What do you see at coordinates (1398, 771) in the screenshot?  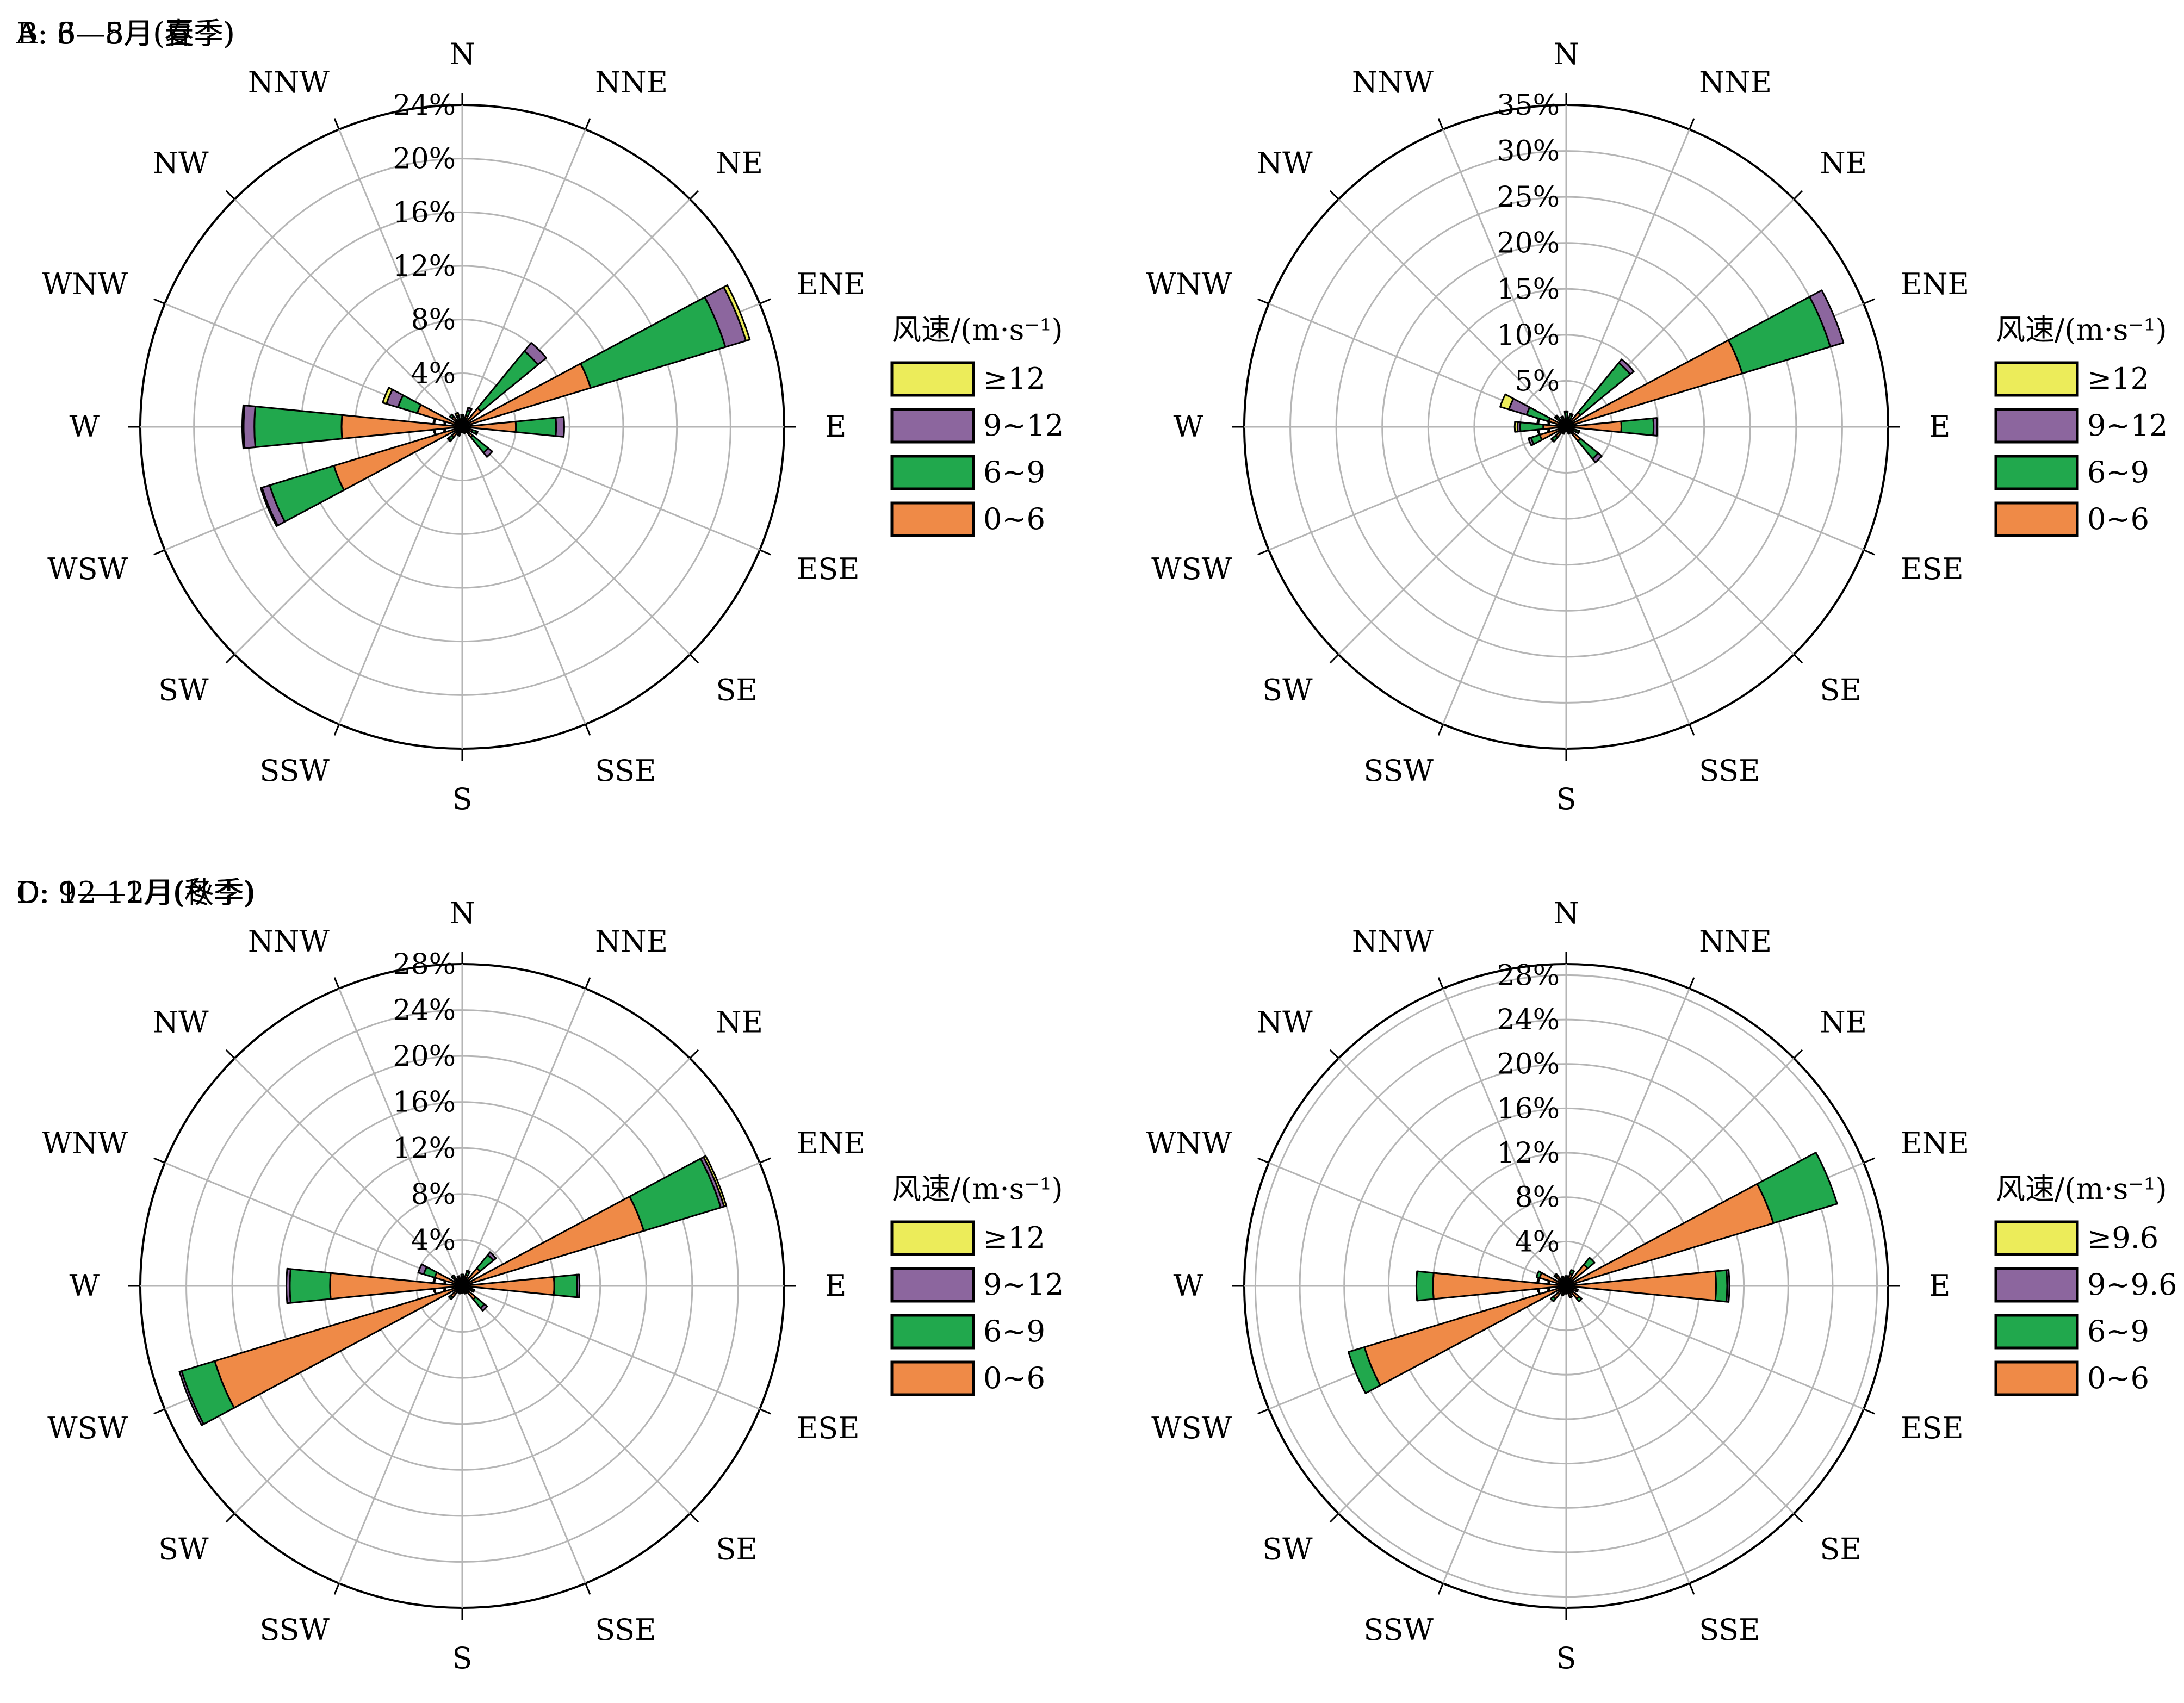 I see `direction-label-ssw: SSW` at bounding box center [1398, 771].